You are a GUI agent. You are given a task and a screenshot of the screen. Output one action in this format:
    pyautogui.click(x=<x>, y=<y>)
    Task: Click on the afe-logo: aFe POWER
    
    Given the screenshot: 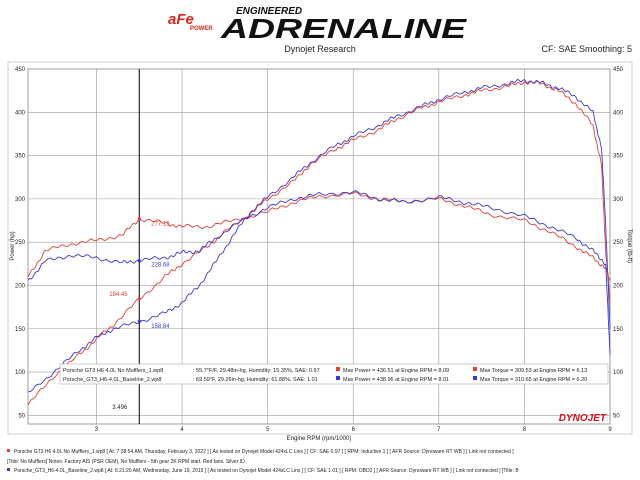 What is the action you would take?
    pyautogui.click(x=190, y=21)
    